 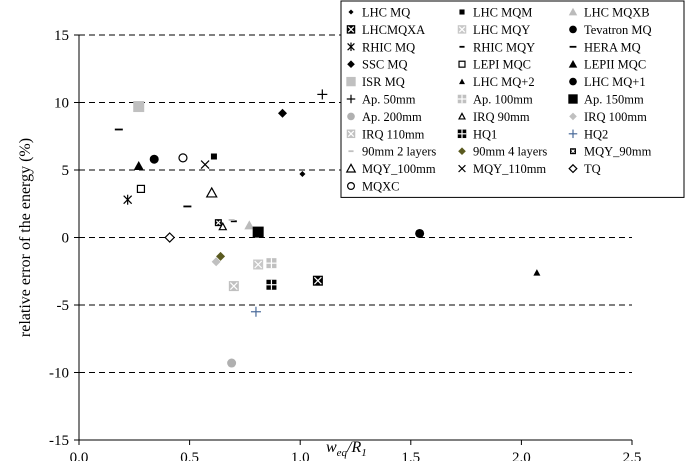 What do you see at coordinates (63, 306) in the screenshot?
I see `y-tick-label-4: -5` at bounding box center [63, 306].